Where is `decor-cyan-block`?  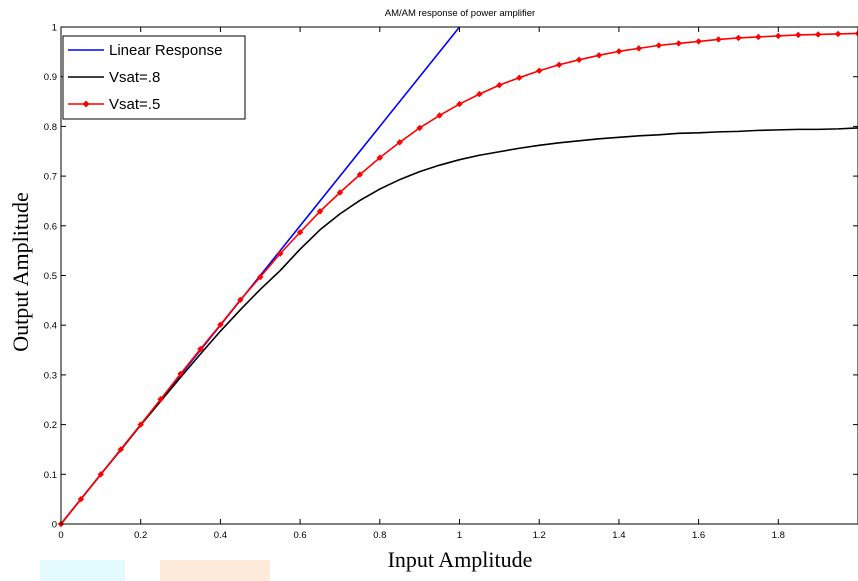 decor-cyan-block is located at coordinates (82, 570).